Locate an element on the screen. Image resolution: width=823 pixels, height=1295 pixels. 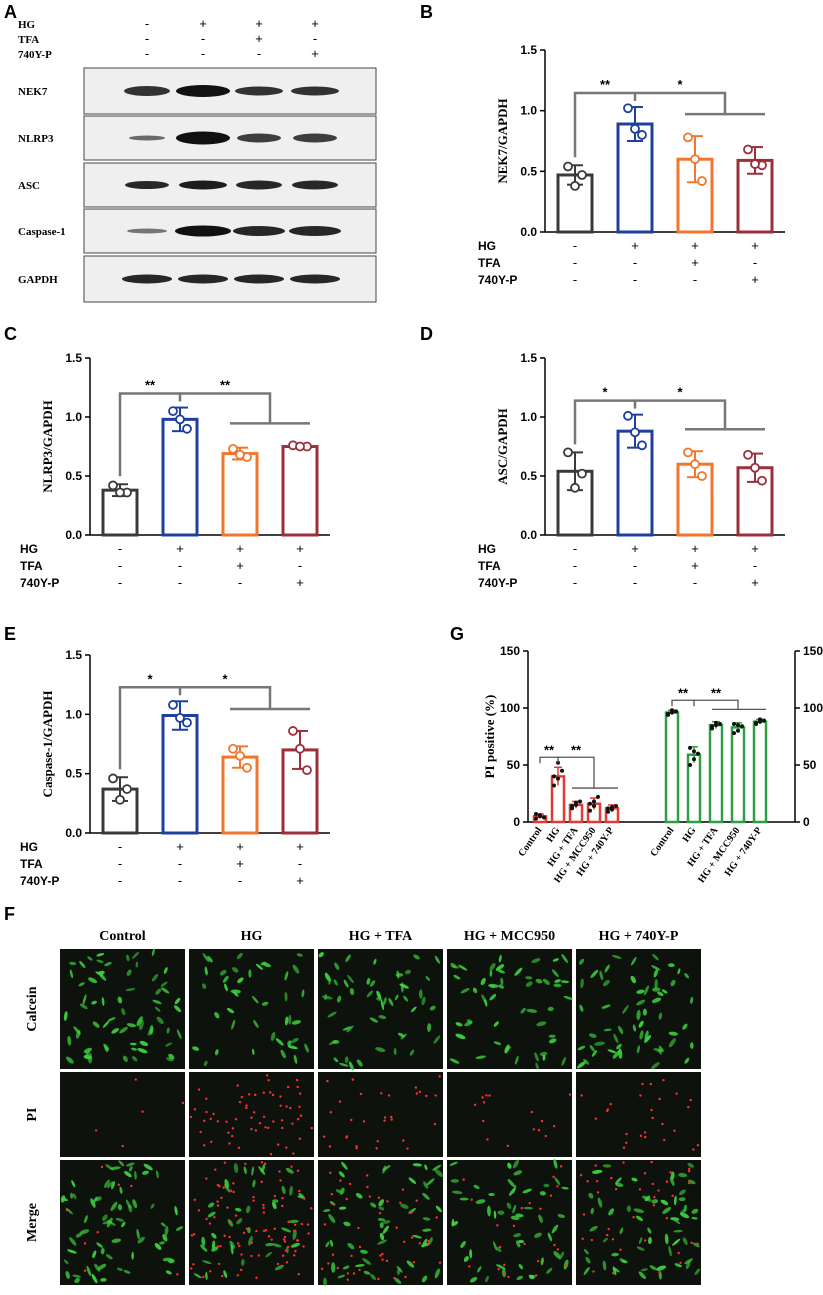
image-column-label: HG is located at coordinates (252, 936).